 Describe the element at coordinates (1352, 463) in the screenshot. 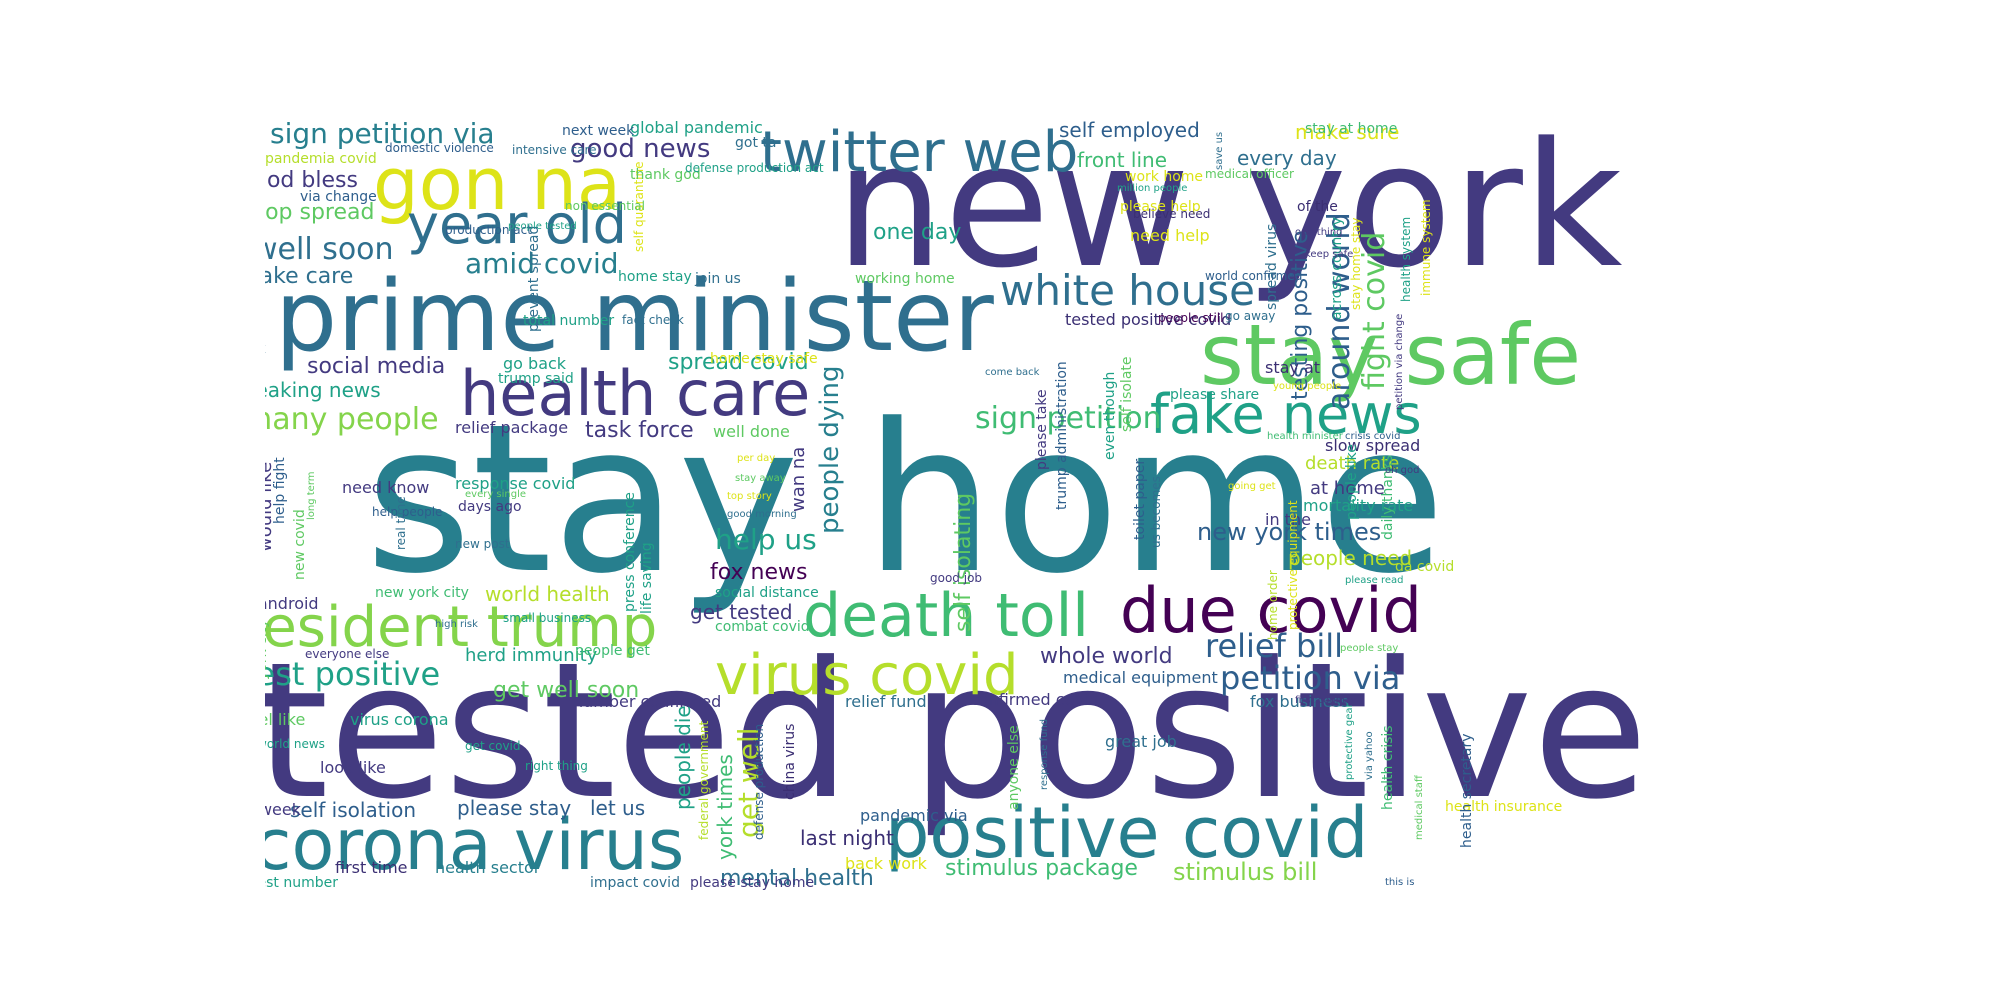

I see `word: death rate` at that location.